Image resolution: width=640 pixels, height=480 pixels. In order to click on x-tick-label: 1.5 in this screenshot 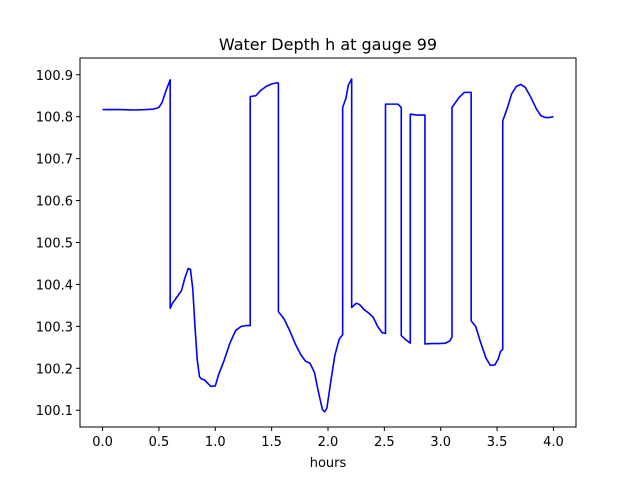, I will do `click(271, 442)`.